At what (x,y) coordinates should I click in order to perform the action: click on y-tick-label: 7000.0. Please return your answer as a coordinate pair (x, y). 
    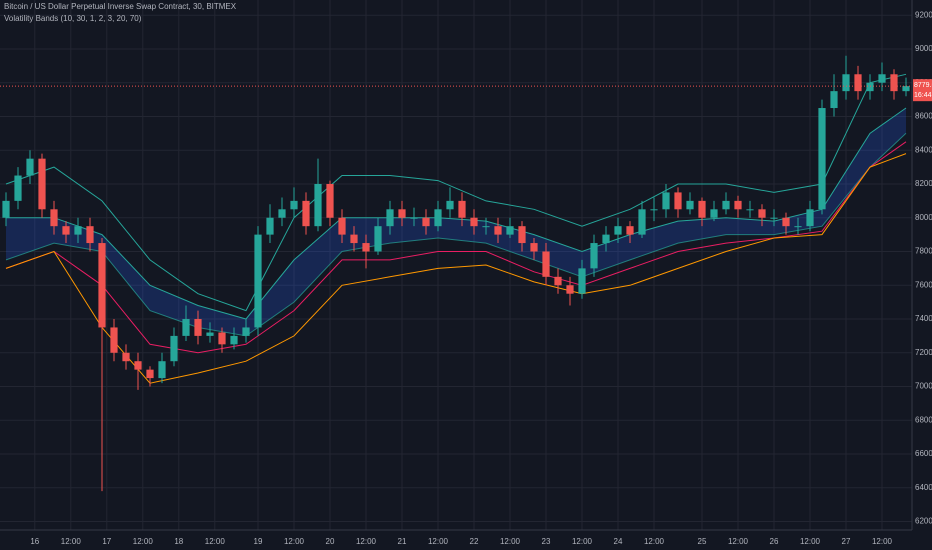
    Looking at the image, I should click on (923, 386).